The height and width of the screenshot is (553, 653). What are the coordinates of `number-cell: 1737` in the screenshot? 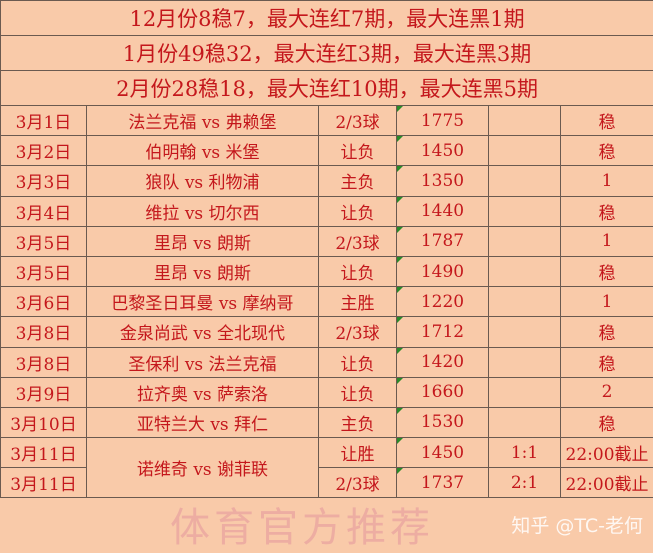 It's located at (443, 483).